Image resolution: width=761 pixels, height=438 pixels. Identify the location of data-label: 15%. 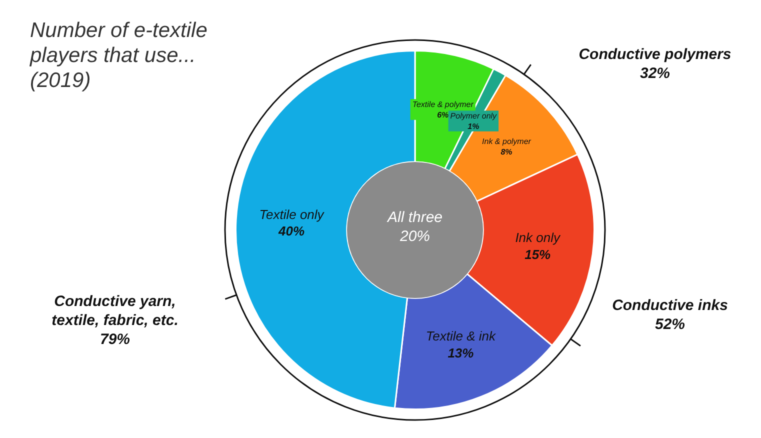
(538, 254).